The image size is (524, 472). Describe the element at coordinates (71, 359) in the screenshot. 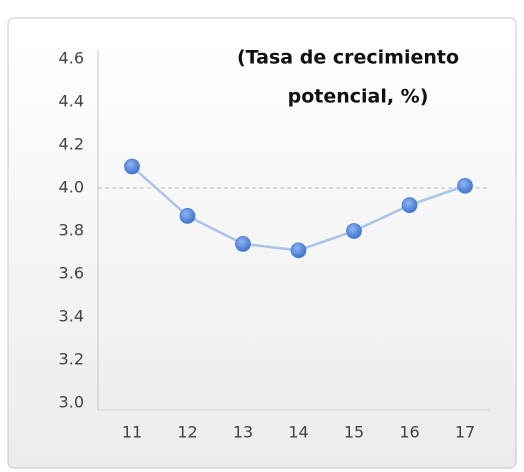

I see `y-tick-label: 3.2` at that location.